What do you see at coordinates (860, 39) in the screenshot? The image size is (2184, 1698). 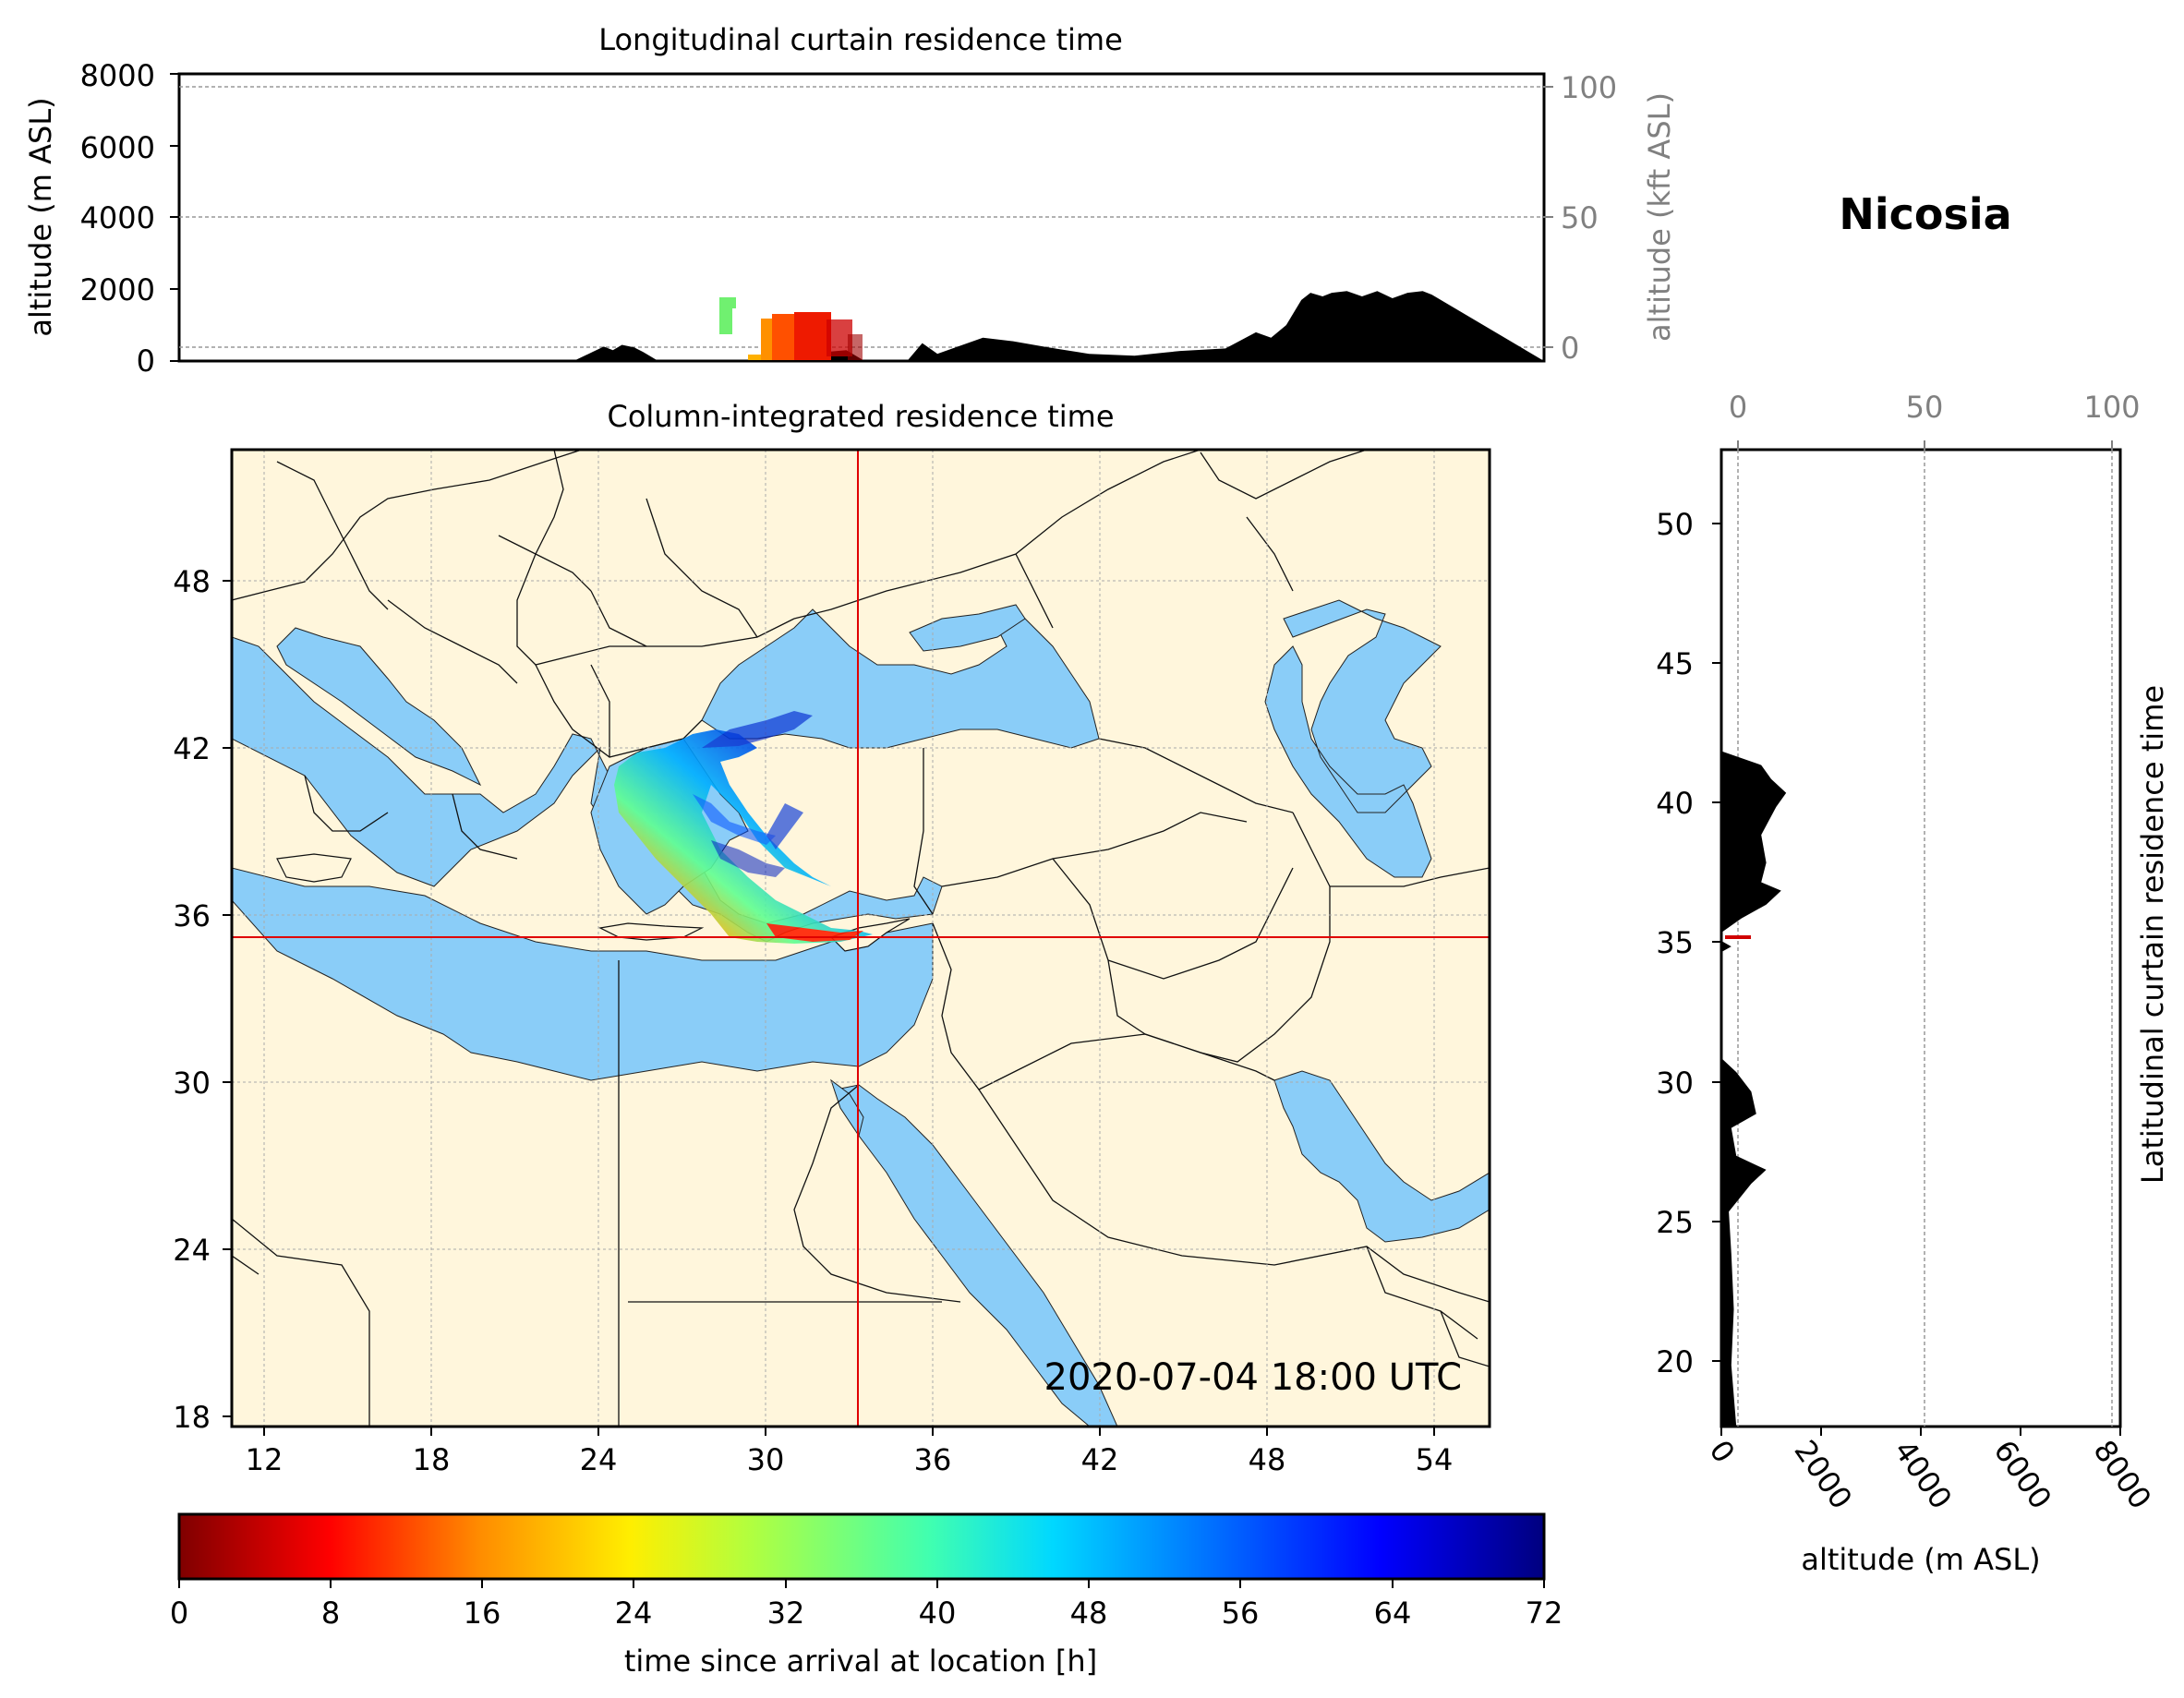 I see `top-panel-title: Longitudinal curtain residence time` at bounding box center [860, 39].